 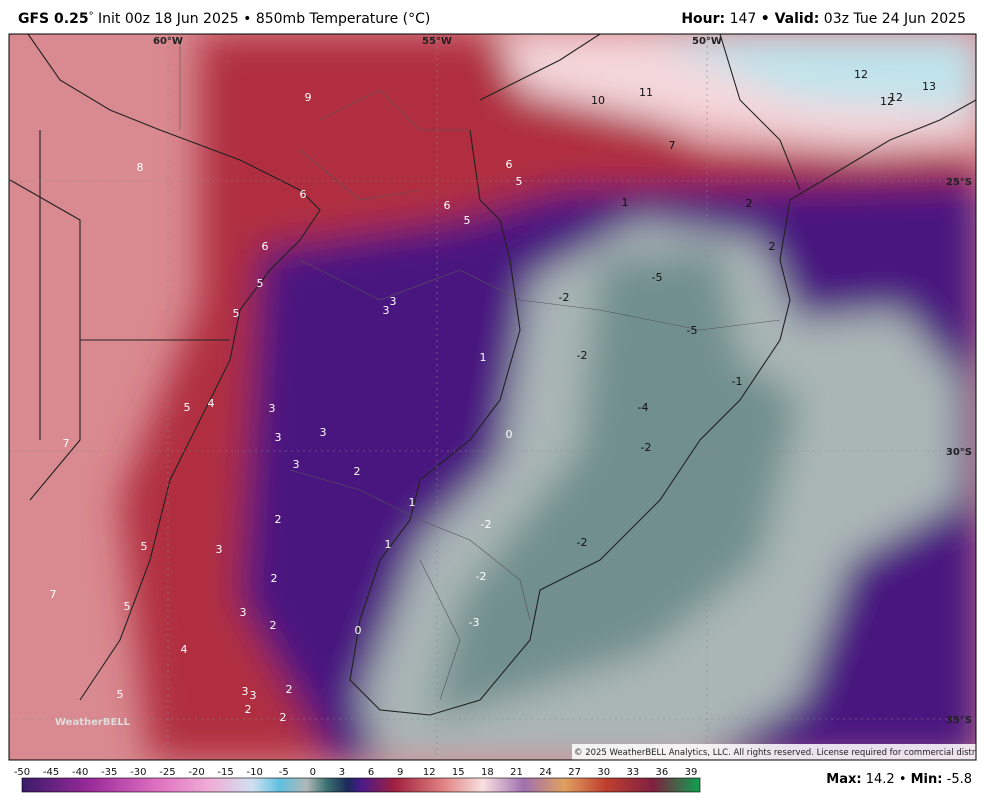 What do you see at coordinates (255, 772) in the screenshot?
I see `colorbar-label: -10` at bounding box center [255, 772].